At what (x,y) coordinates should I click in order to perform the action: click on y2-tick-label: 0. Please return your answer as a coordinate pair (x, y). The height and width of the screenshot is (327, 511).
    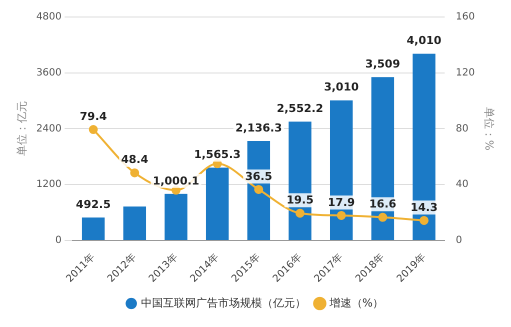
    Looking at the image, I should click on (459, 240).